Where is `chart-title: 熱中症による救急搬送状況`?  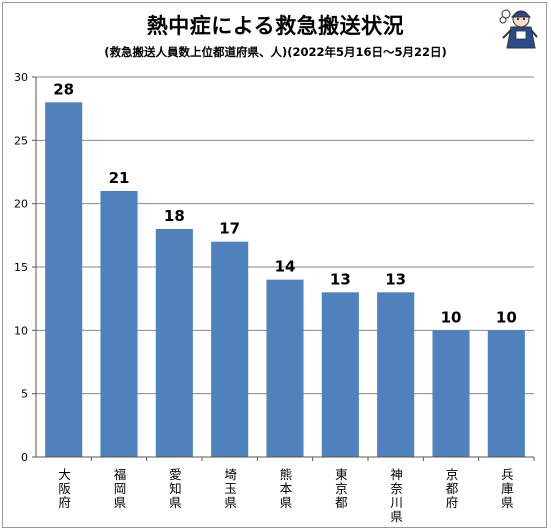 chart-title: 熱中症による救急搬送状況 is located at coordinates (275, 26).